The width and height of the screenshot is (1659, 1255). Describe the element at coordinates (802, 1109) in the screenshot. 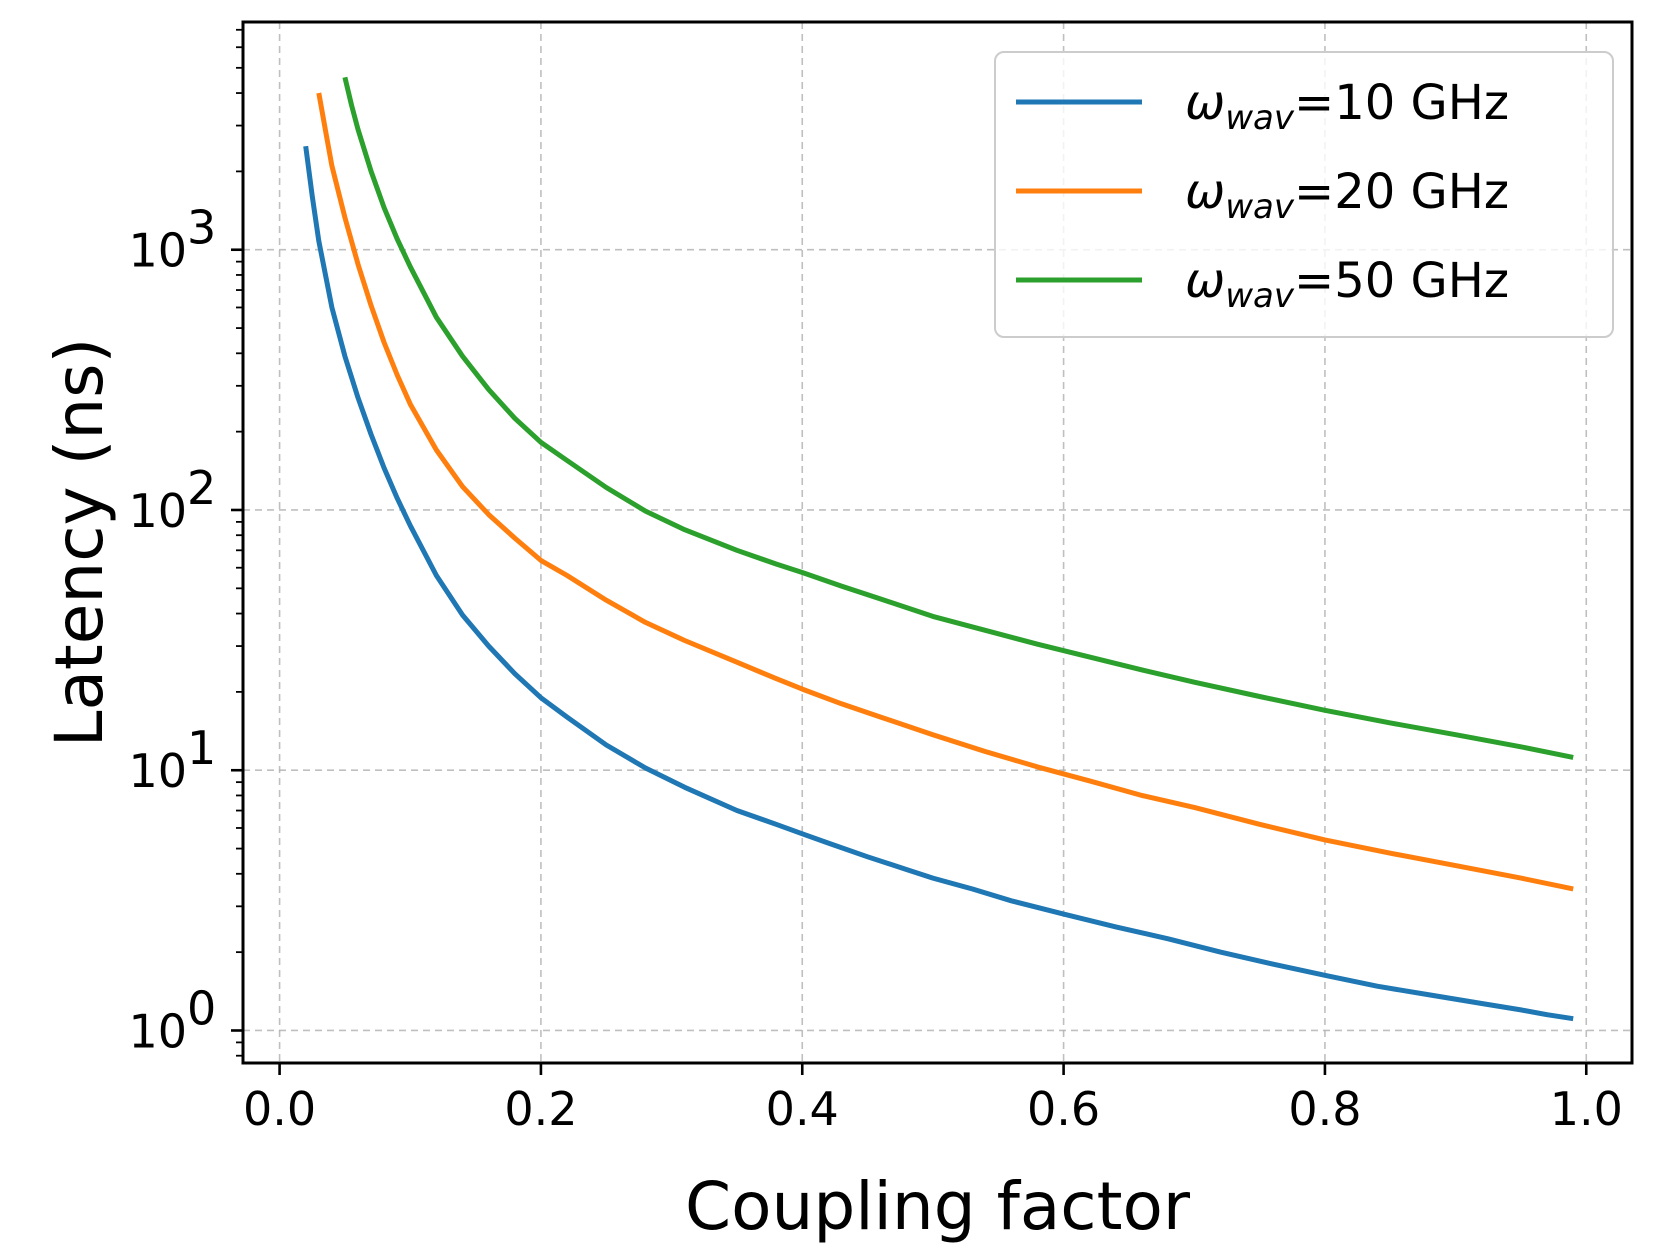

I see `x-tick-label: 0.4` at that location.